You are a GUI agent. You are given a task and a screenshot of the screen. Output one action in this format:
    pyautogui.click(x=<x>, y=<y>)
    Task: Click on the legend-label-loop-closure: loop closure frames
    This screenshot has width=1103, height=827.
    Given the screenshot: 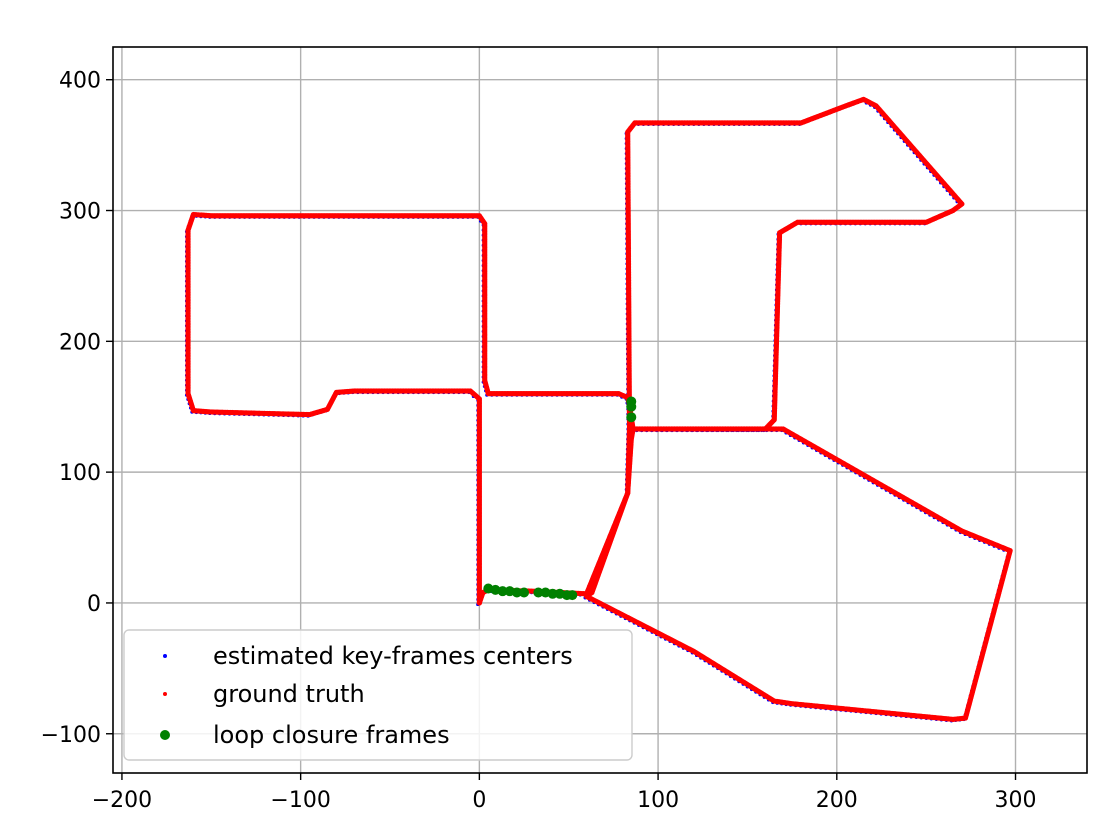 What is the action you would take?
    pyautogui.click(x=331, y=735)
    